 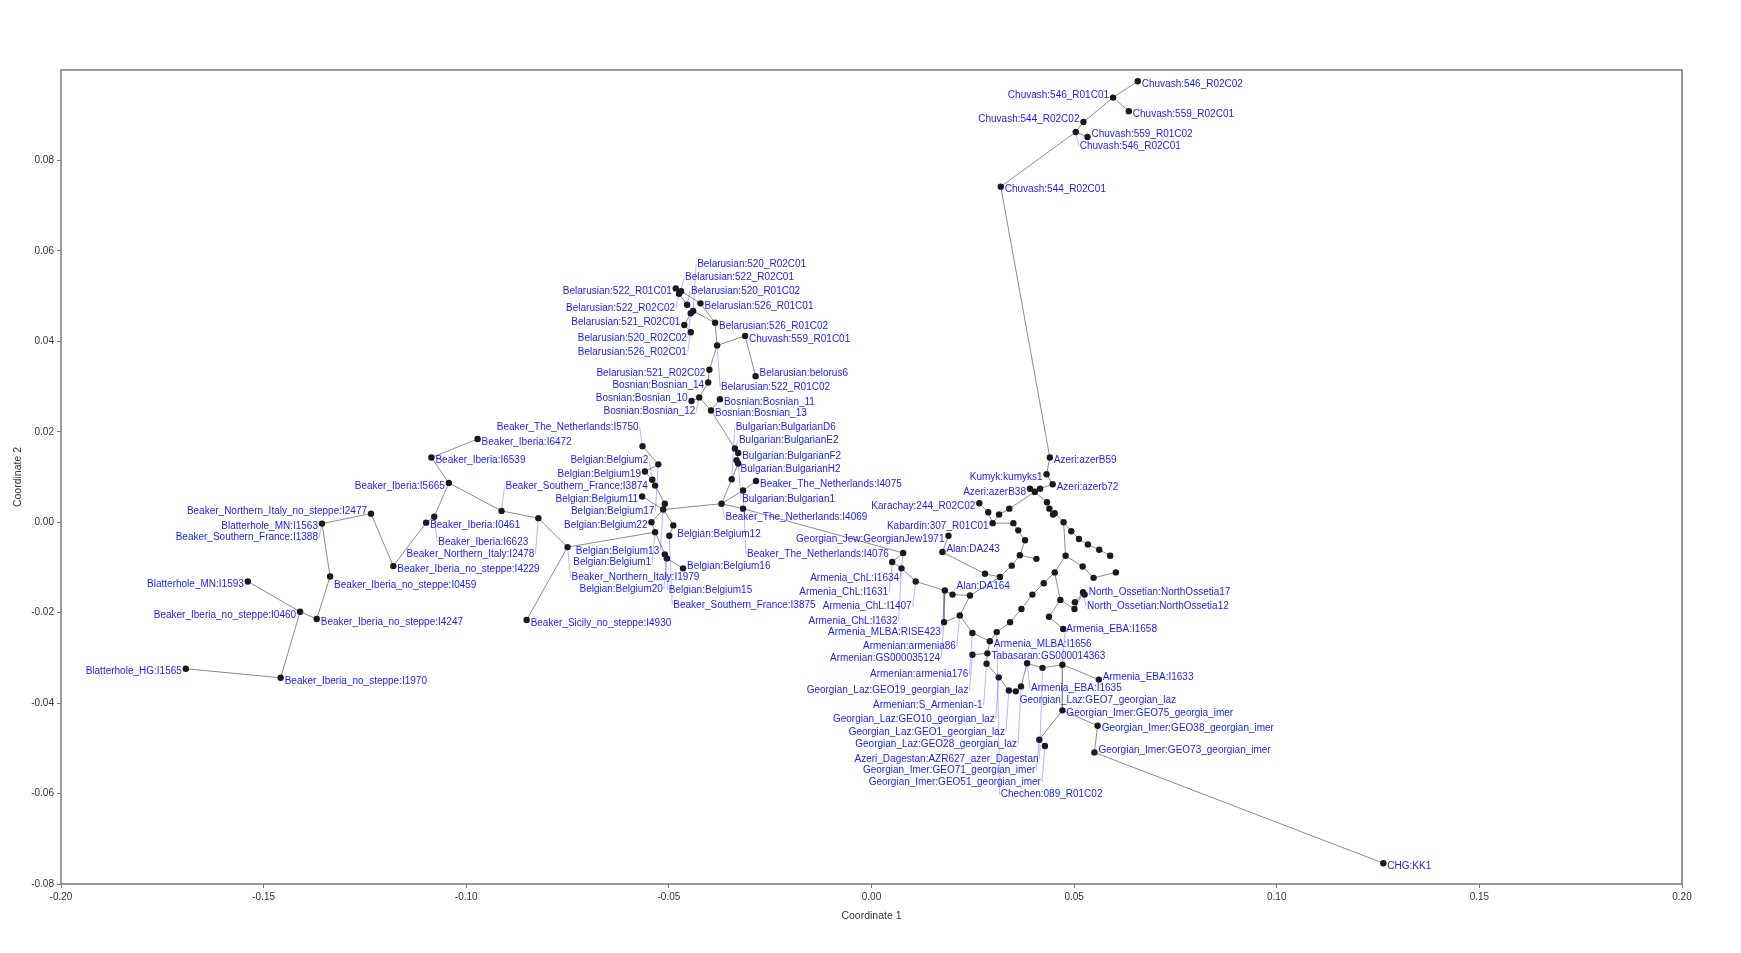 What do you see at coordinates (44, 431) in the screenshot?
I see `y-tick-label: 0.02` at bounding box center [44, 431].